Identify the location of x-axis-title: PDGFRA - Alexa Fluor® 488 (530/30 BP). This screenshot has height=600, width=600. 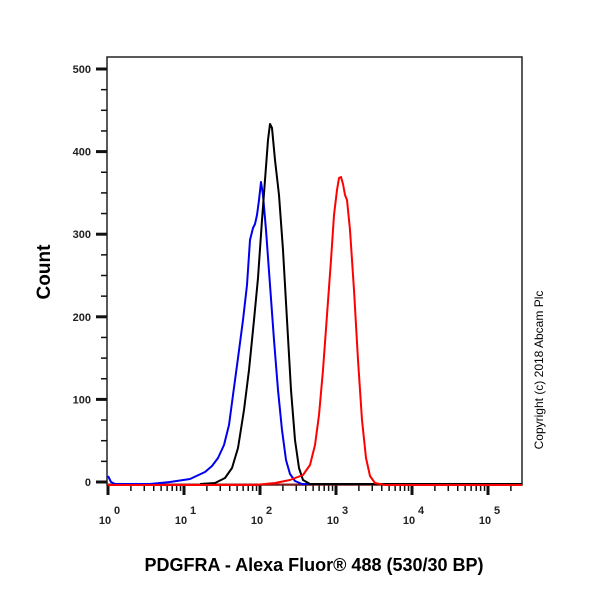
(313, 565).